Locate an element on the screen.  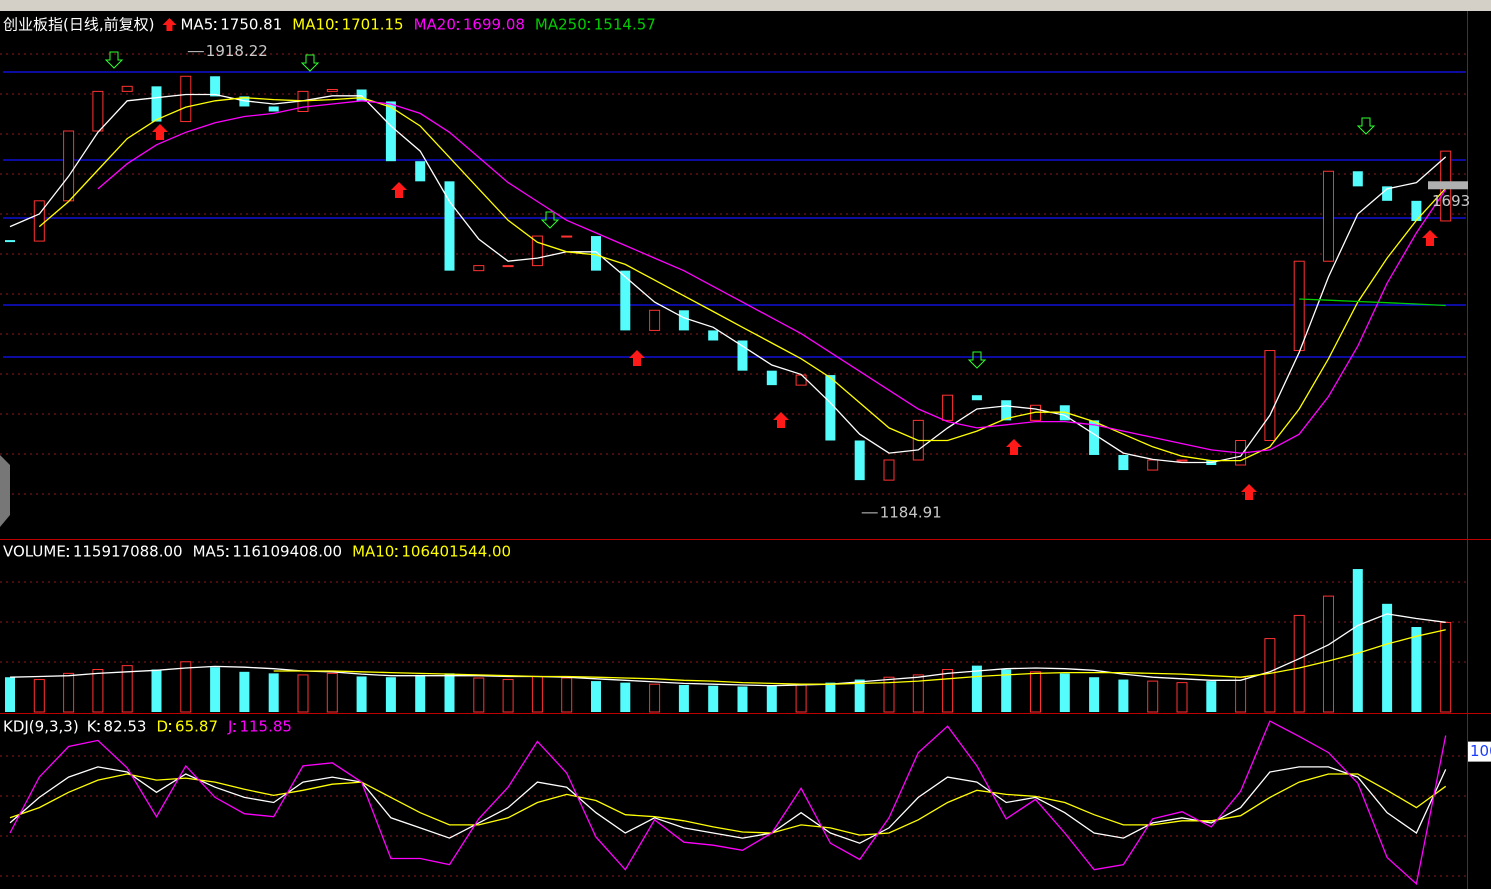
line-ma10 is located at coordinates (859, 657).